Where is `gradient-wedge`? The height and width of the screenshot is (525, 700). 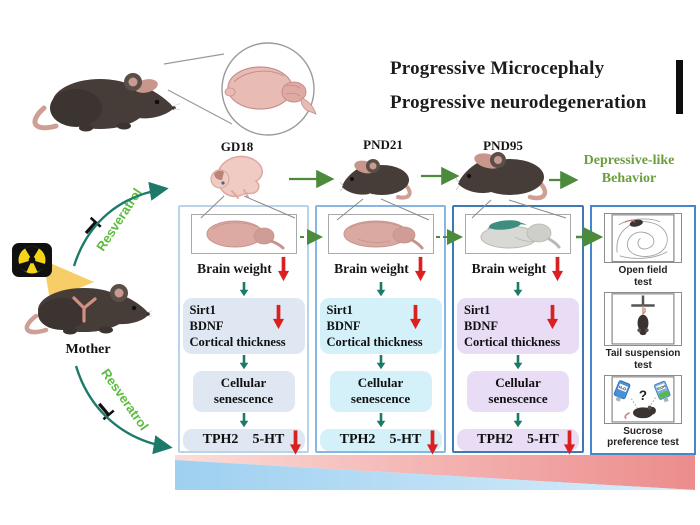
gradient-wedge is located at coordinates (435, 472).